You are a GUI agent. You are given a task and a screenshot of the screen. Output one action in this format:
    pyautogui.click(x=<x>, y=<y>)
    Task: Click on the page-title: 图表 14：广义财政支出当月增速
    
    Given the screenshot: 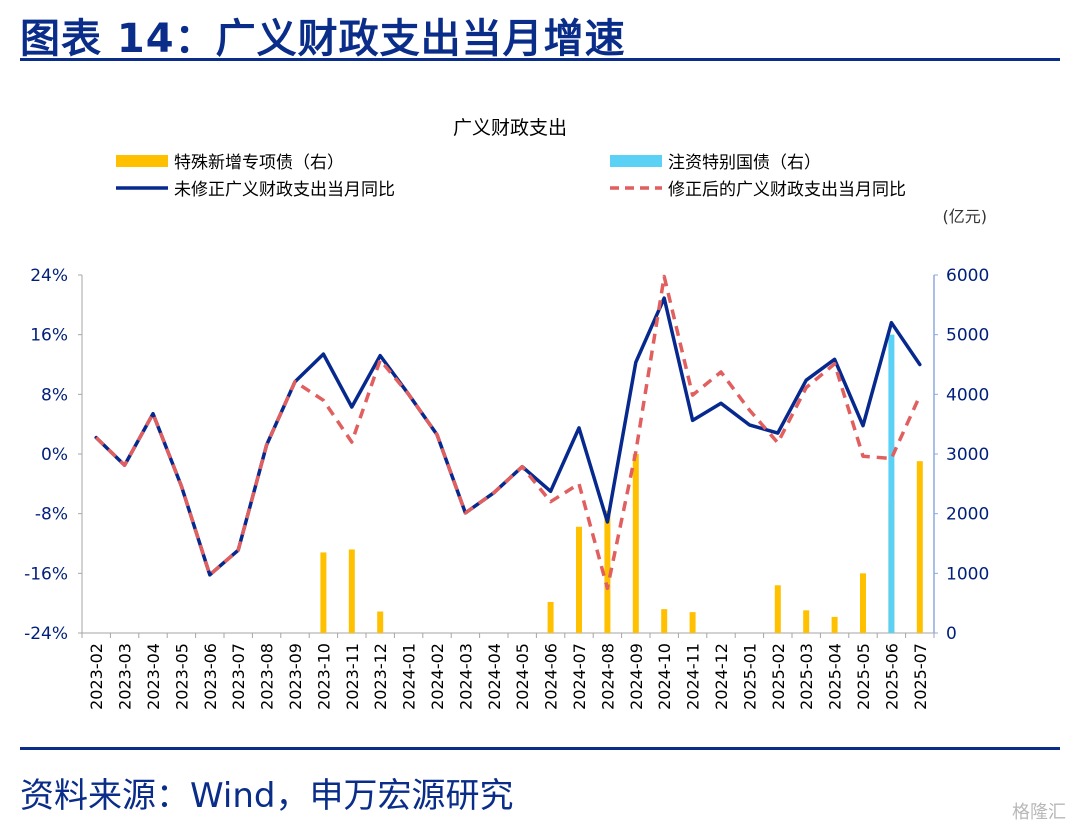 What is the action you would take?
    pyautogui.click(x=323, y=39)
    